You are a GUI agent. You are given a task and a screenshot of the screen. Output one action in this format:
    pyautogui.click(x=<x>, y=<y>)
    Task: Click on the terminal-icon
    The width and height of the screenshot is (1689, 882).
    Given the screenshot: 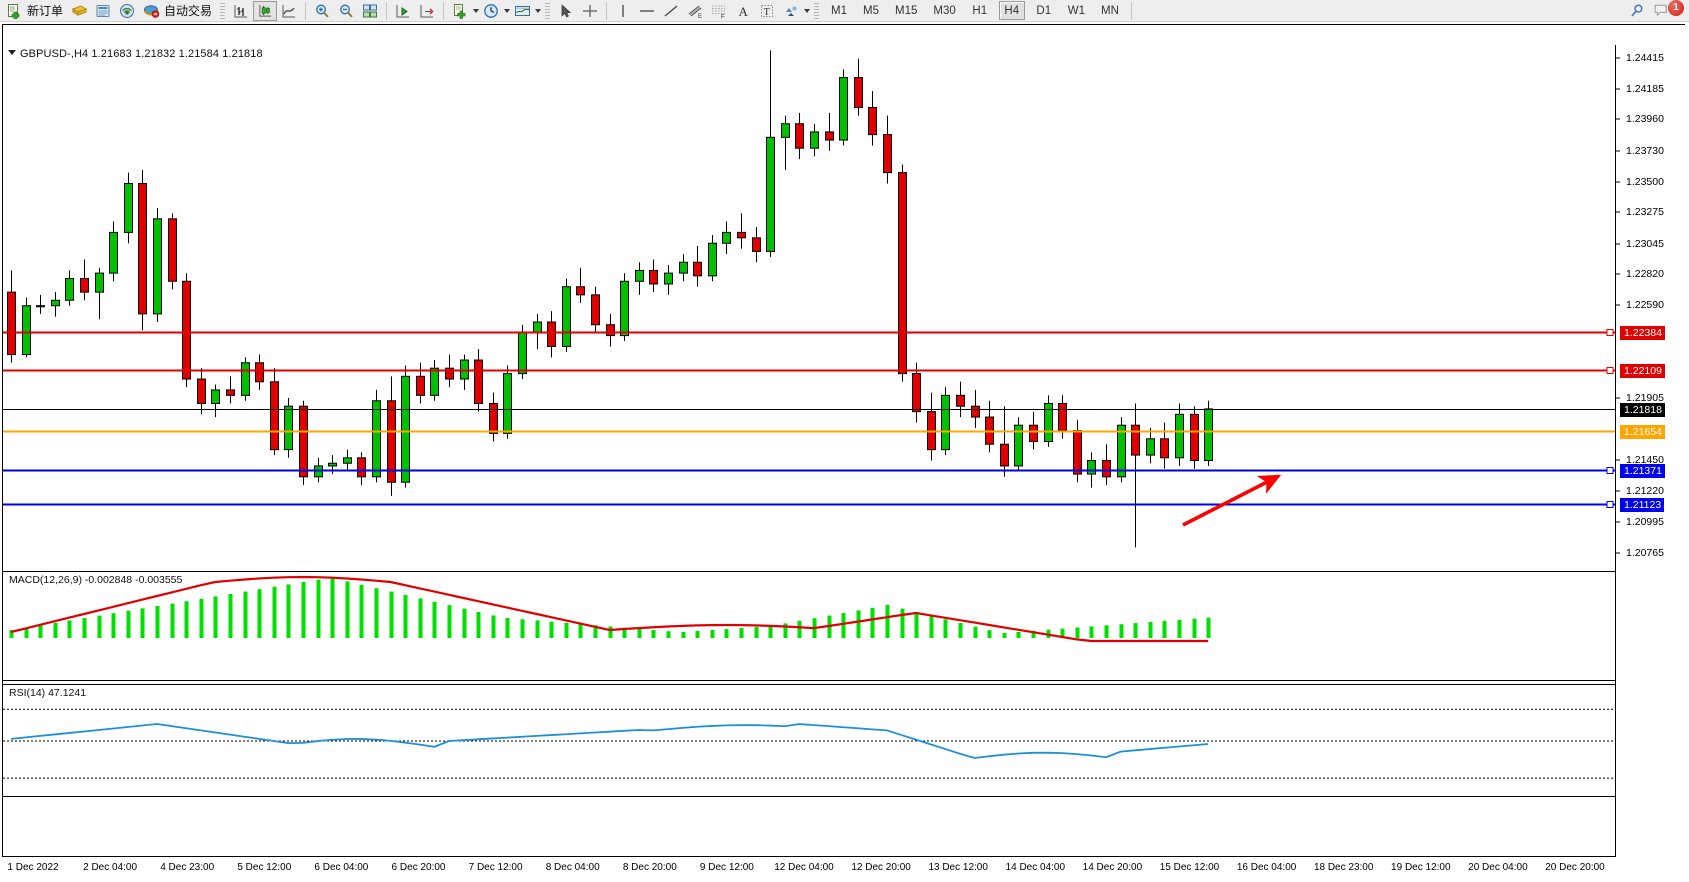 What is the action you would take?
    pyautogui.click(x=103, y=11)
    